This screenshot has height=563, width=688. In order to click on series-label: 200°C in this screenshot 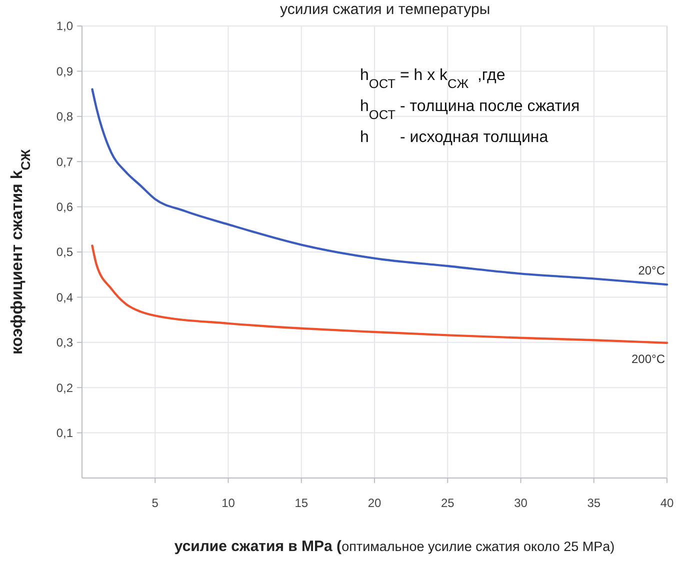, I will do `click(649, 359)`.